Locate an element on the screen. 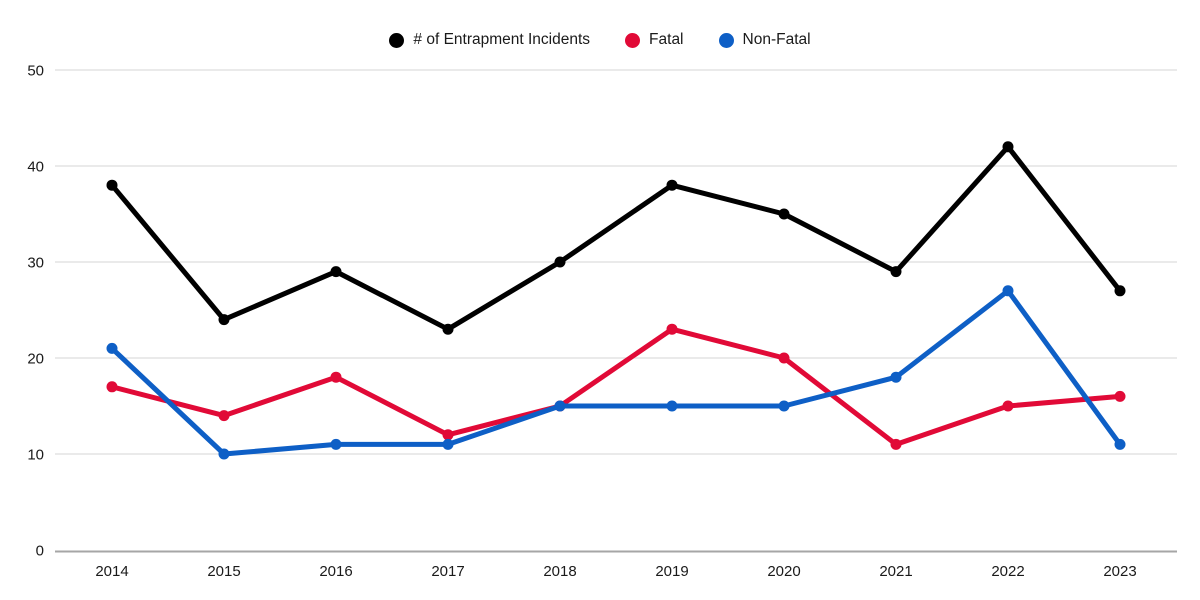  data-point-2-2020 is located at coordinates (784, 406).